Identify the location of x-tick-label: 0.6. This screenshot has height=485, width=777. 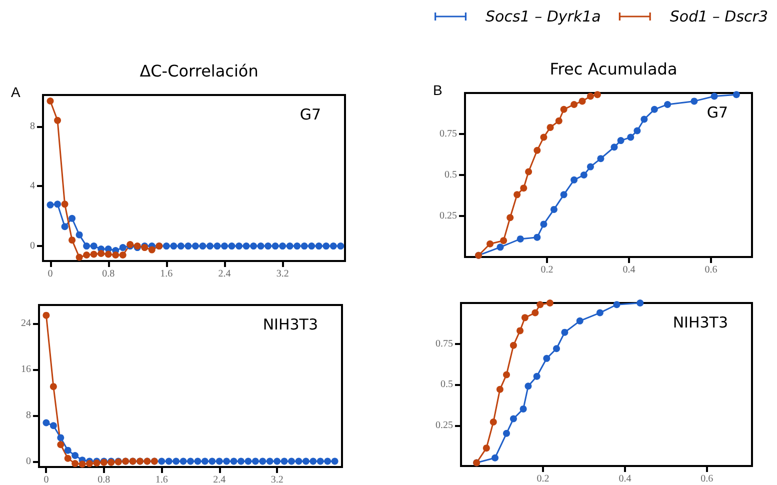
(711, 270).